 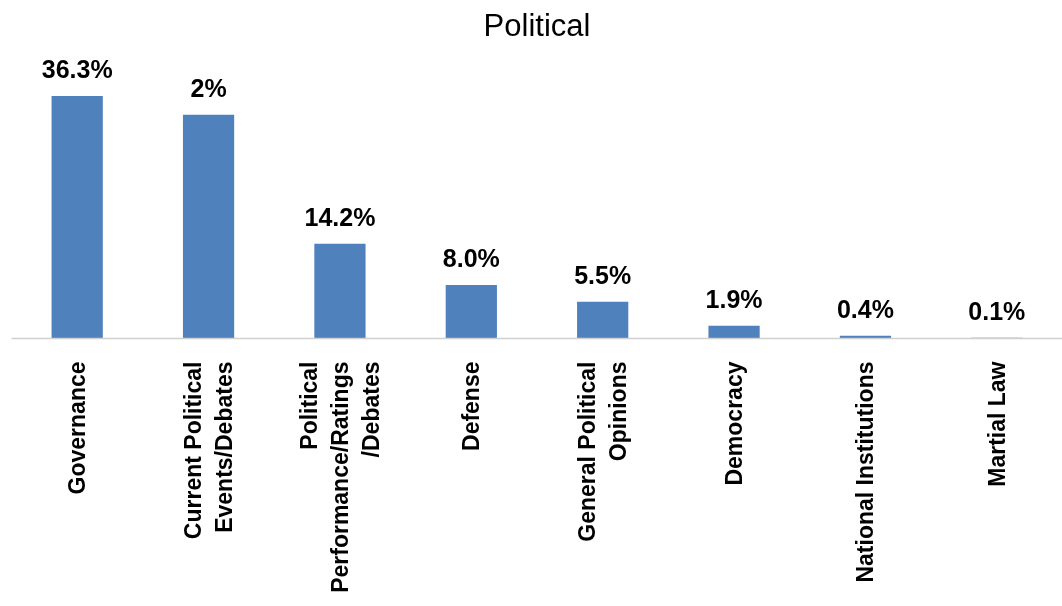 What do you see at coordinates (471, 258) in the screenshot?
I see `data-label: 8.0%` at bounding box center [471, 258].